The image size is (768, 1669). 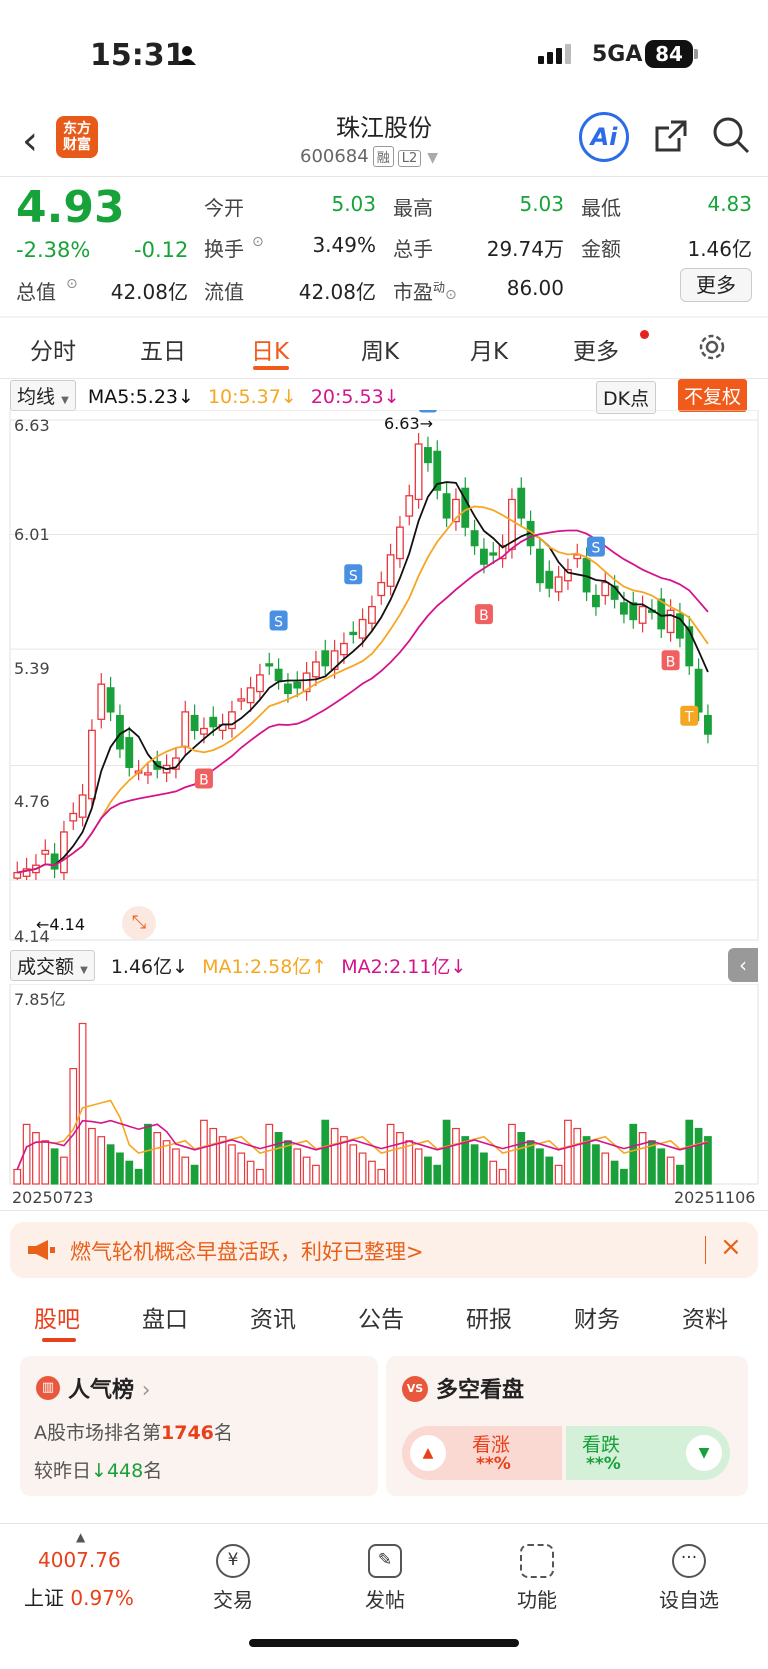 I want to click on period-tabs: 分时 五日 日K 周K 月K 更多, so click(x=384, y=349).